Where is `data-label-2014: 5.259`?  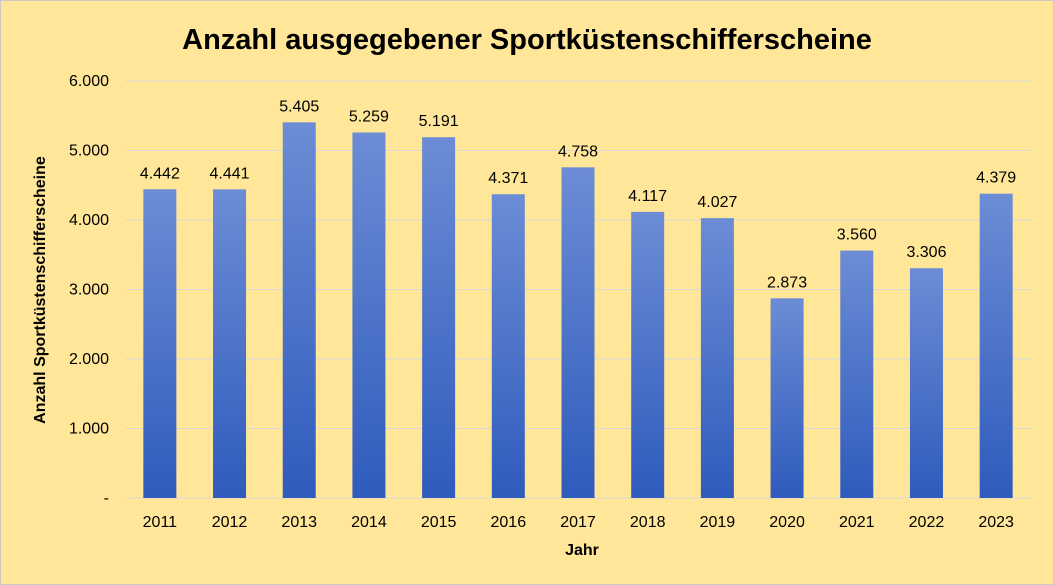
data-label-2014: 5.259 is located at coordinates (369, 116).